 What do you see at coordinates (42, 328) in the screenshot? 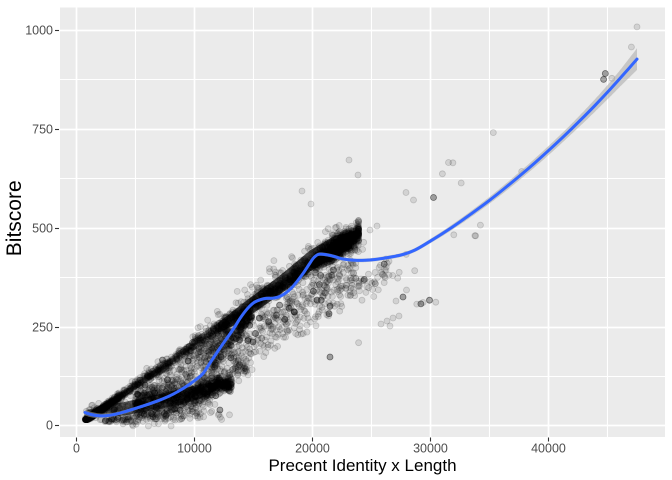
I see `svg-text: 250` at bounding box center [42, 328].